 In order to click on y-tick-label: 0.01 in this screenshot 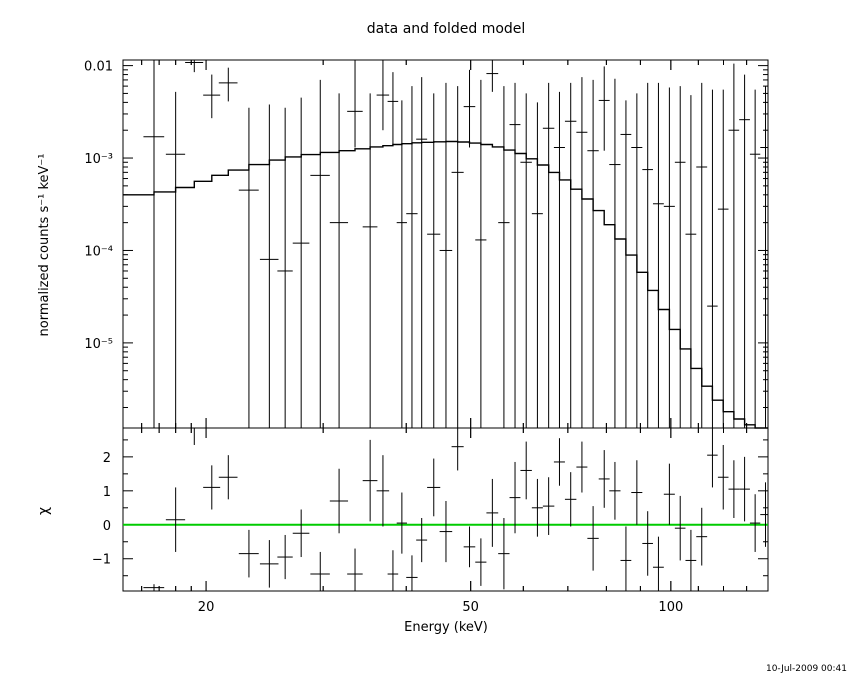, I will do `click(98, 67)`.